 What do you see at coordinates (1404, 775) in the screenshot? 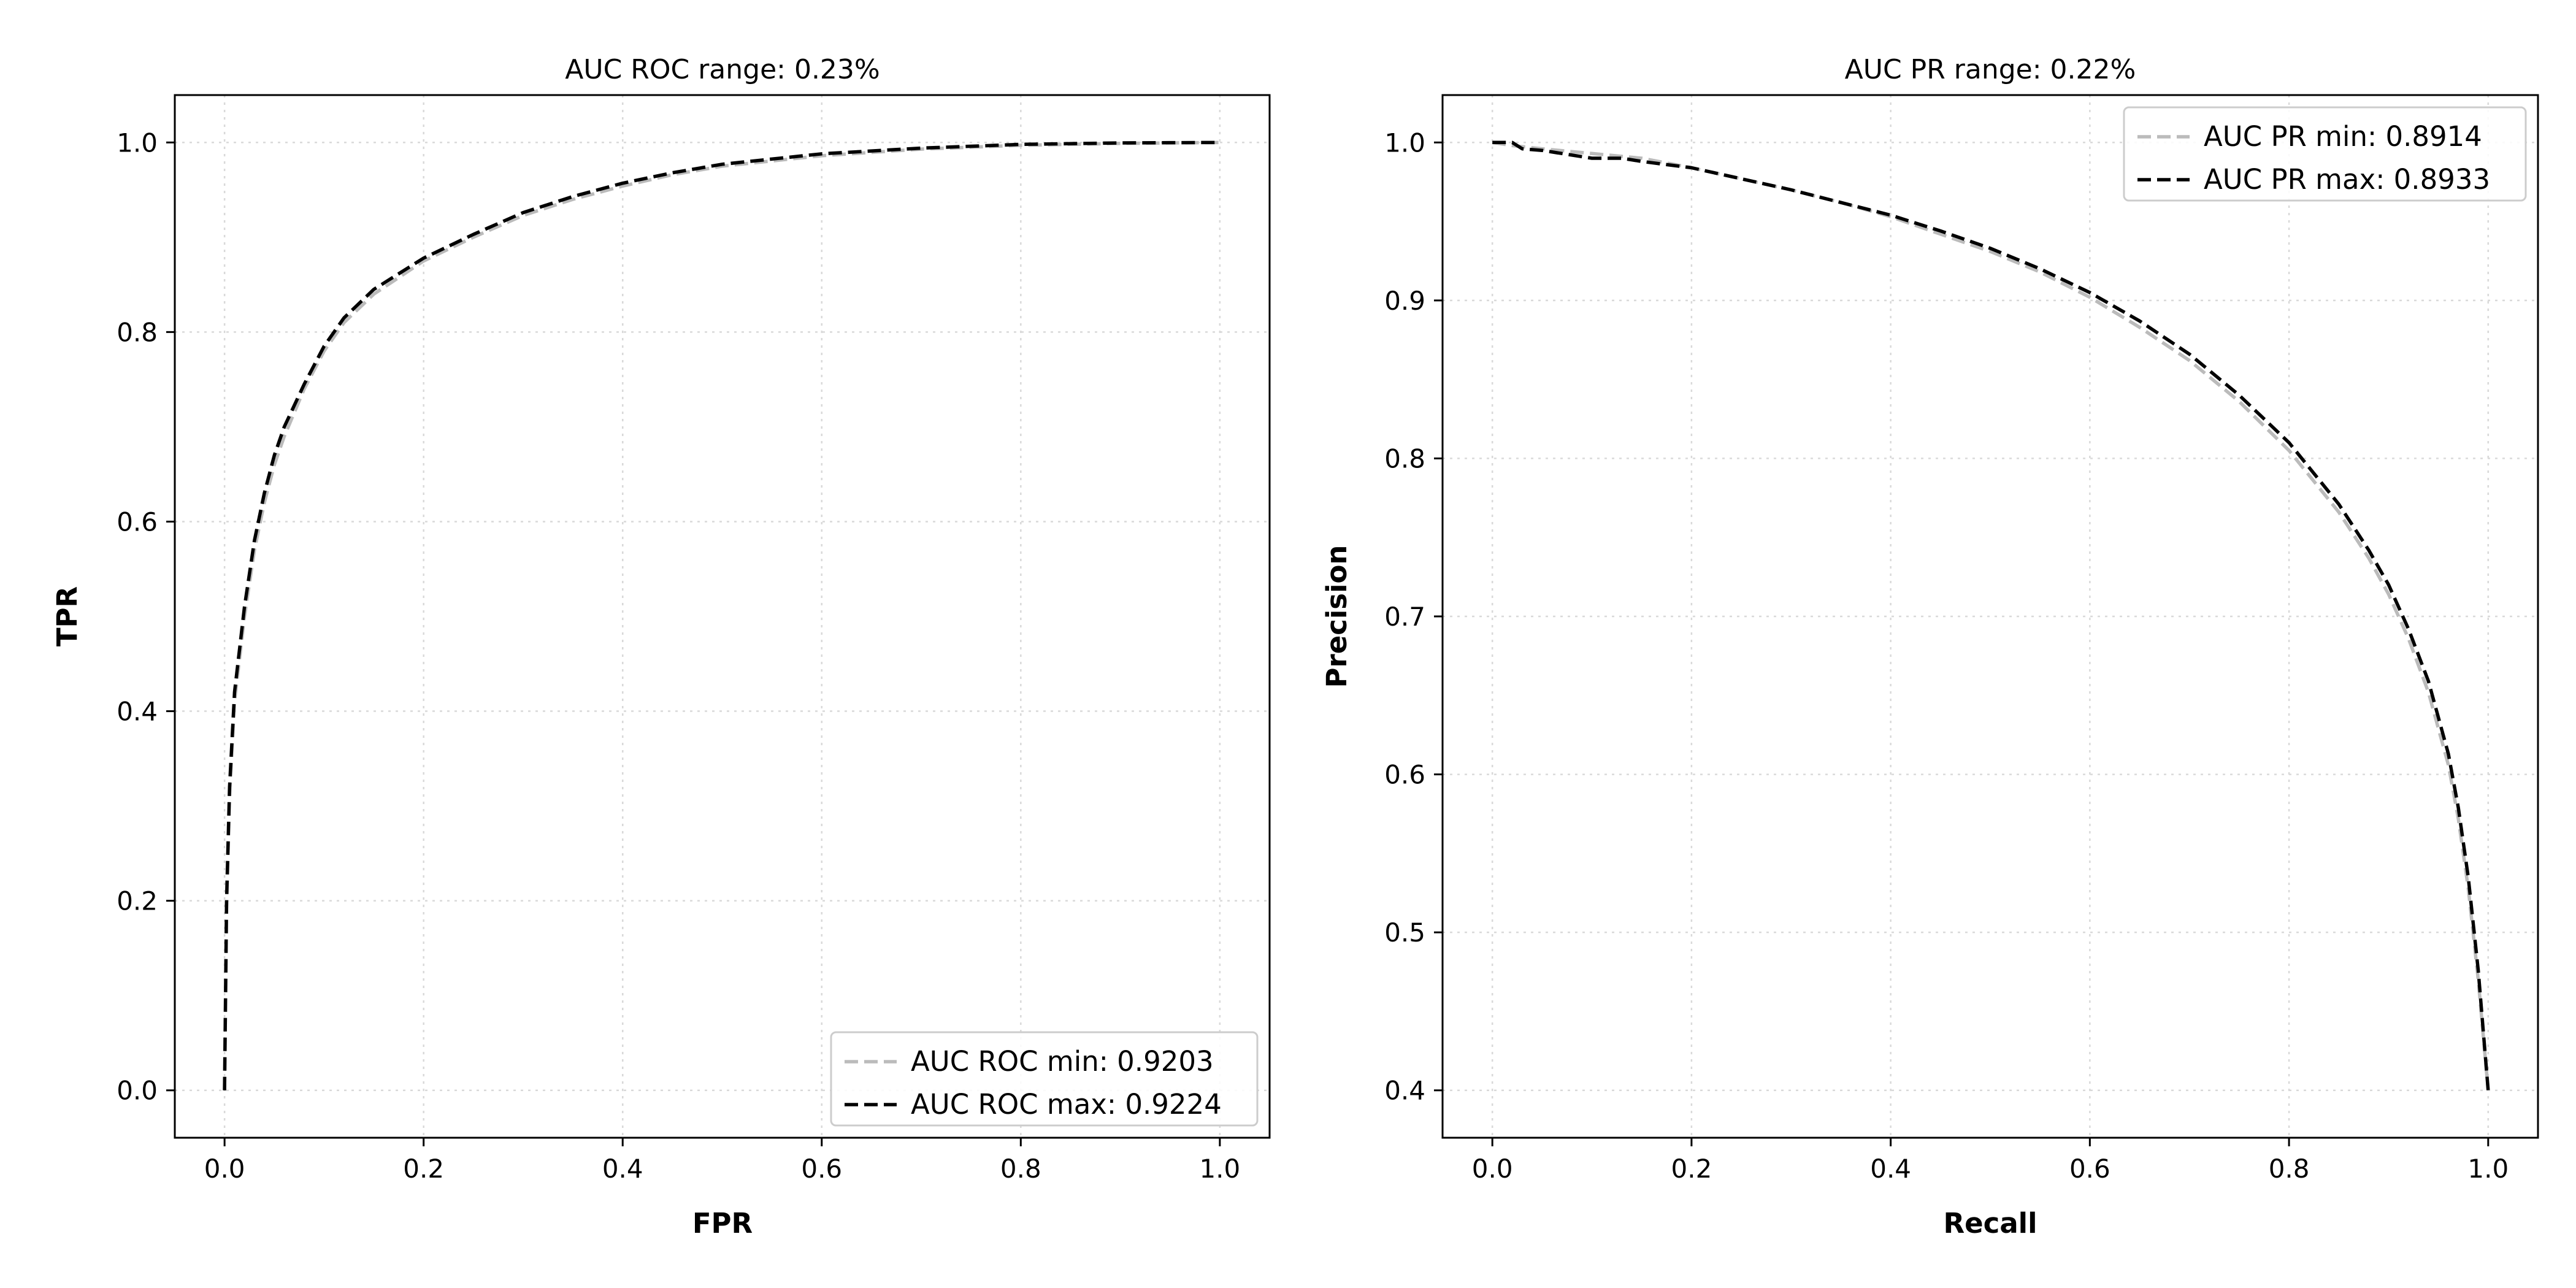
I see `pr-y-tick-label: 0.6` at bounding box center [1404, 775].